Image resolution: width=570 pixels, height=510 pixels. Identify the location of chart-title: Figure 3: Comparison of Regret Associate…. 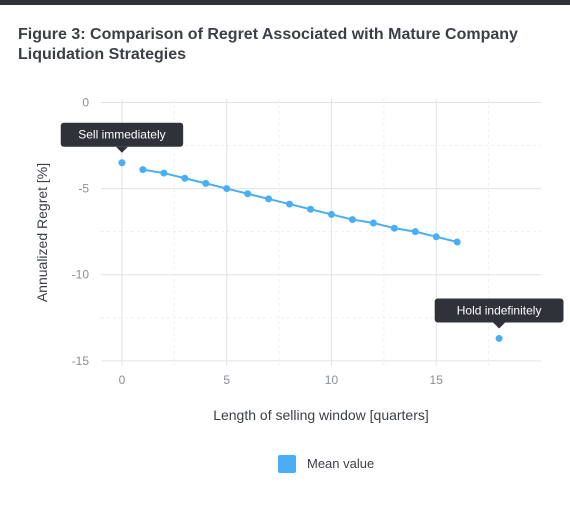
(268, 44).